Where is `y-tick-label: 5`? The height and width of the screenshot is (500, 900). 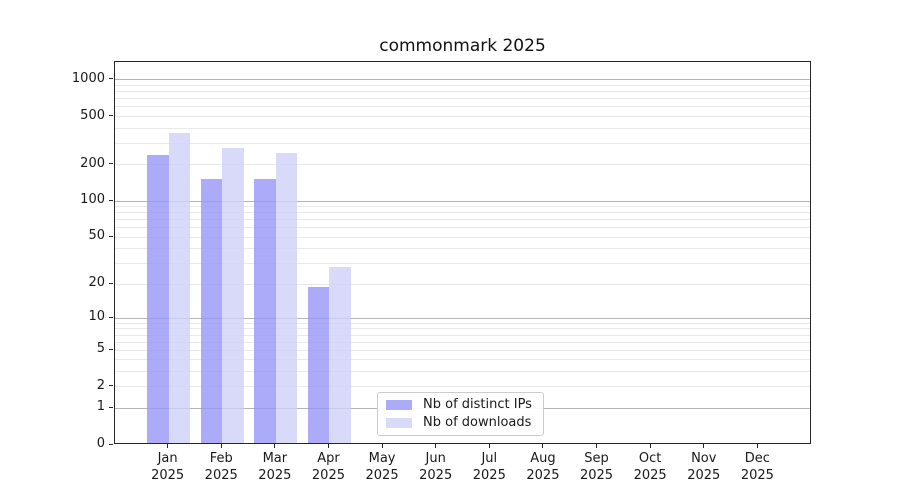
y-tick-label: 5 is located at coordinates (100, 349).